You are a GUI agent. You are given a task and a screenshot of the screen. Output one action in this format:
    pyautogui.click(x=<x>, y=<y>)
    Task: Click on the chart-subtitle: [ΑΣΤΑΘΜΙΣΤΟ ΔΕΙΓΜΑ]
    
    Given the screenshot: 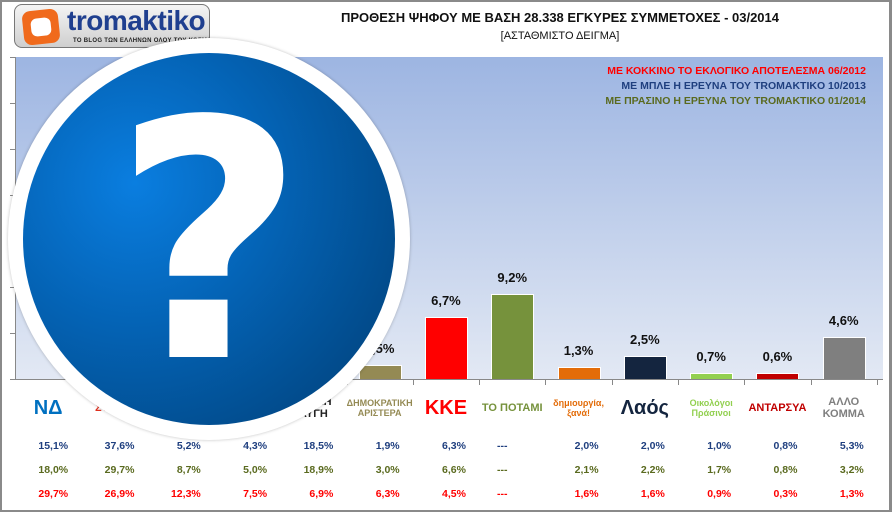 What is the action you would take?
    pyautogui.click(x=560, y=36)
    